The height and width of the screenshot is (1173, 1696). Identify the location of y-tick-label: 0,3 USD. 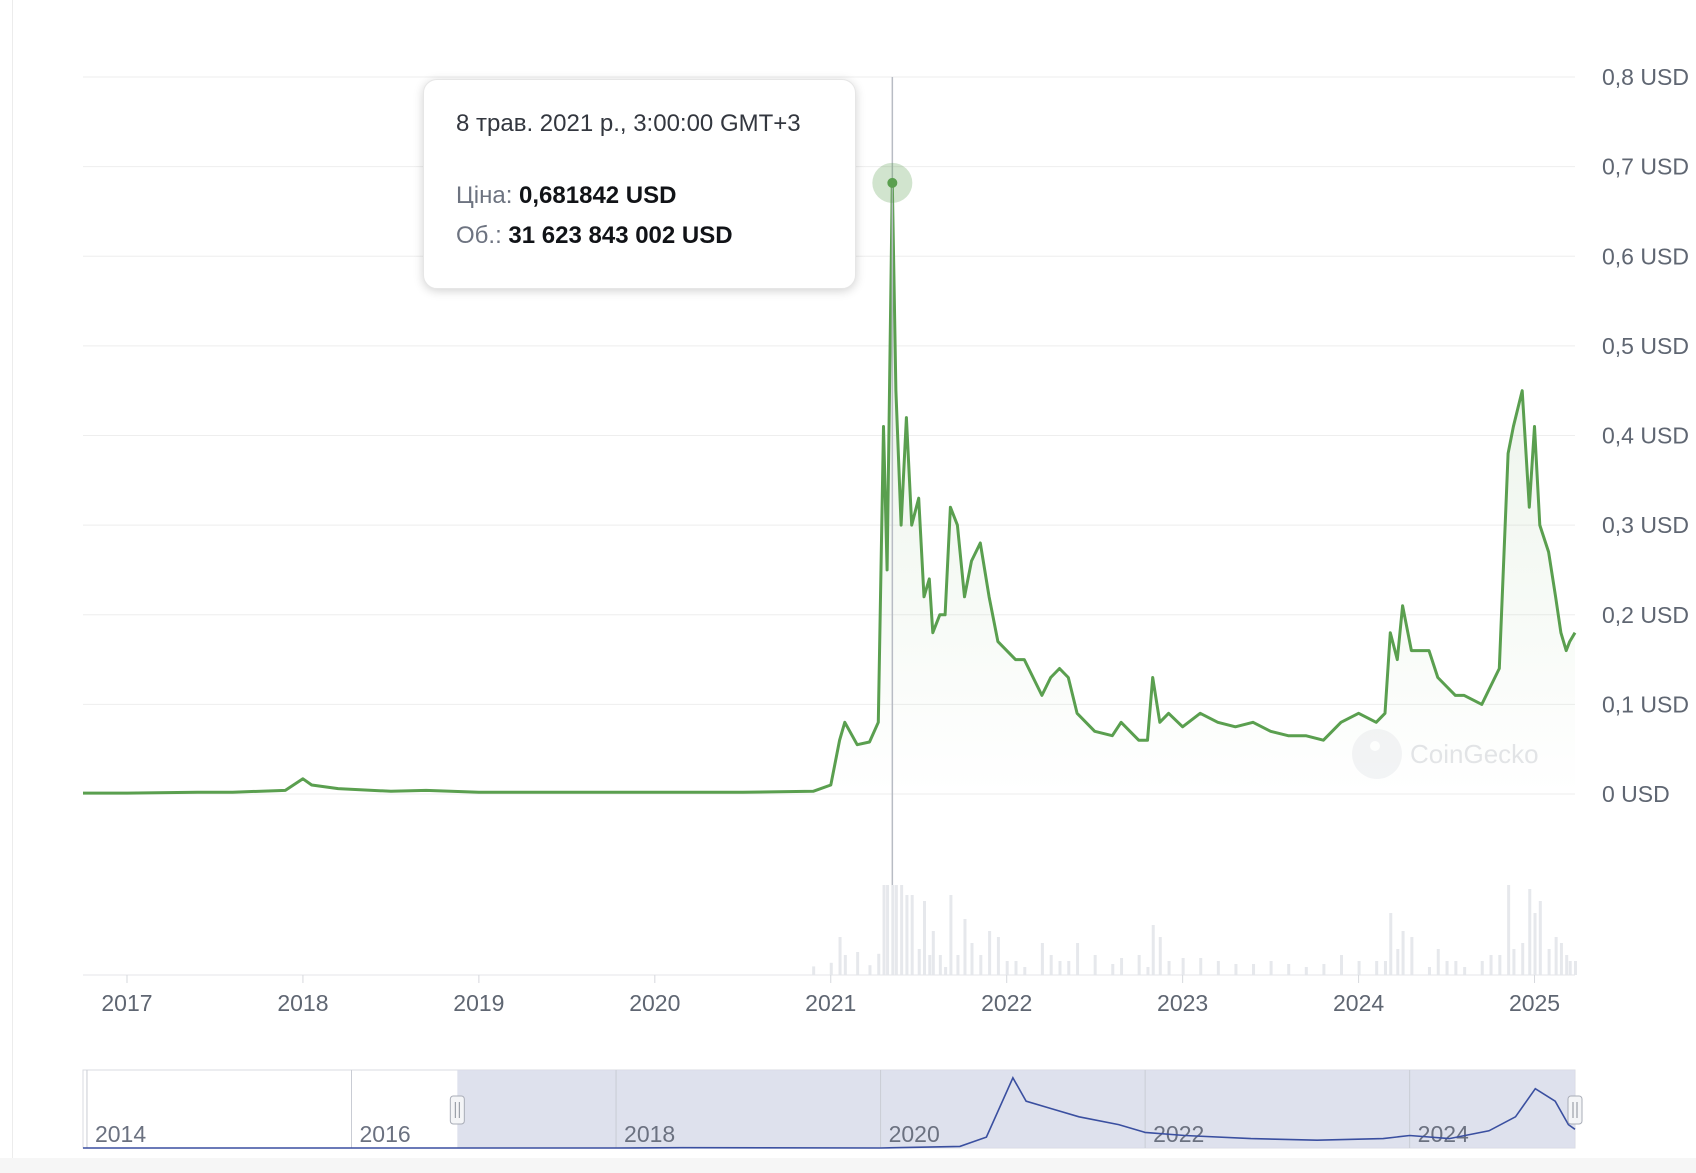
(1645, 525).